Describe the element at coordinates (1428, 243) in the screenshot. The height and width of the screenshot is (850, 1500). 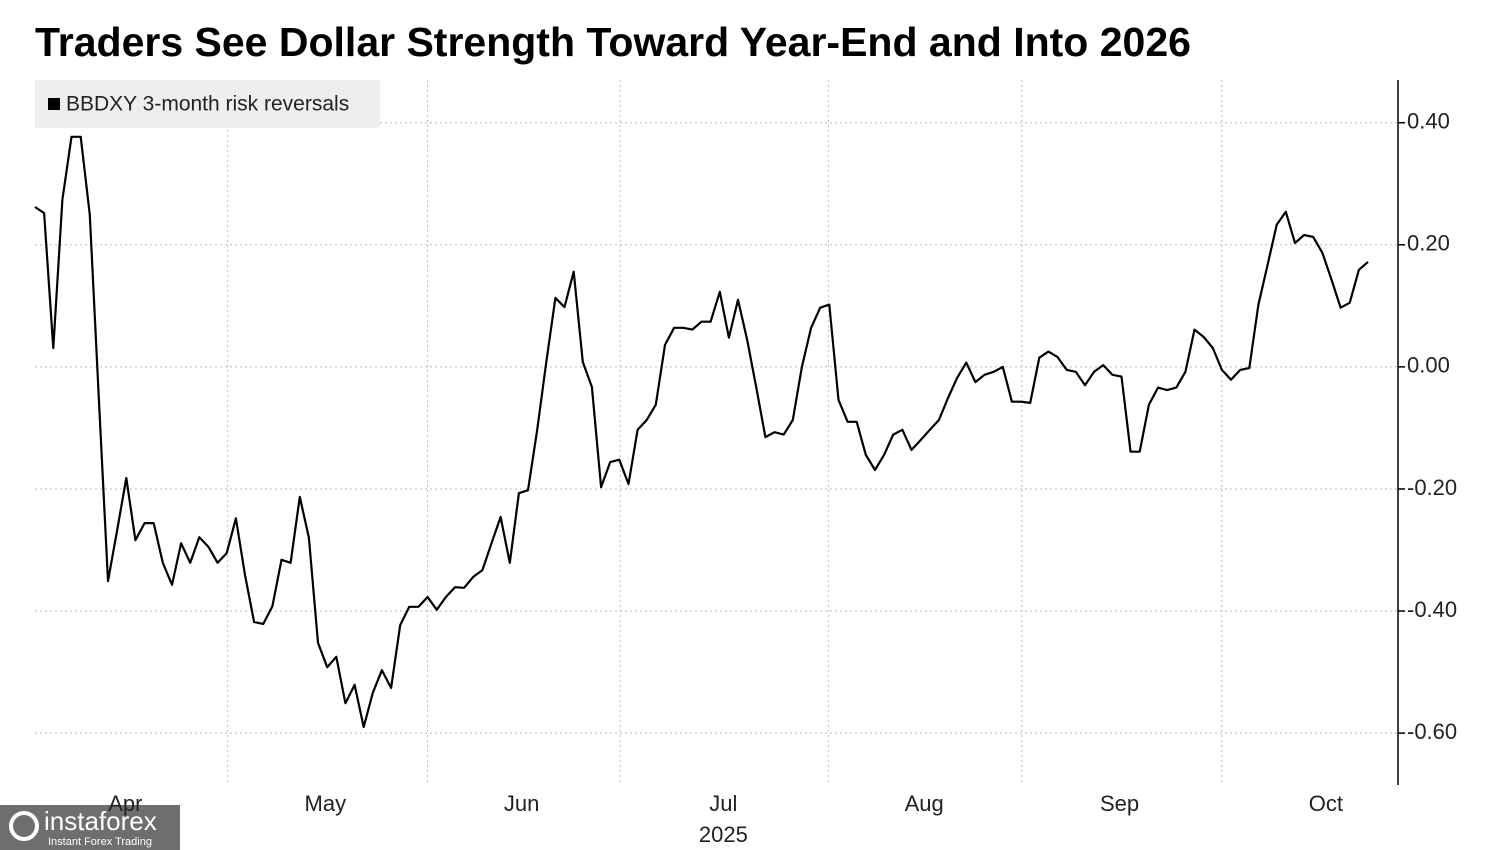
I see `y-tick-label: 0.20` at that location.